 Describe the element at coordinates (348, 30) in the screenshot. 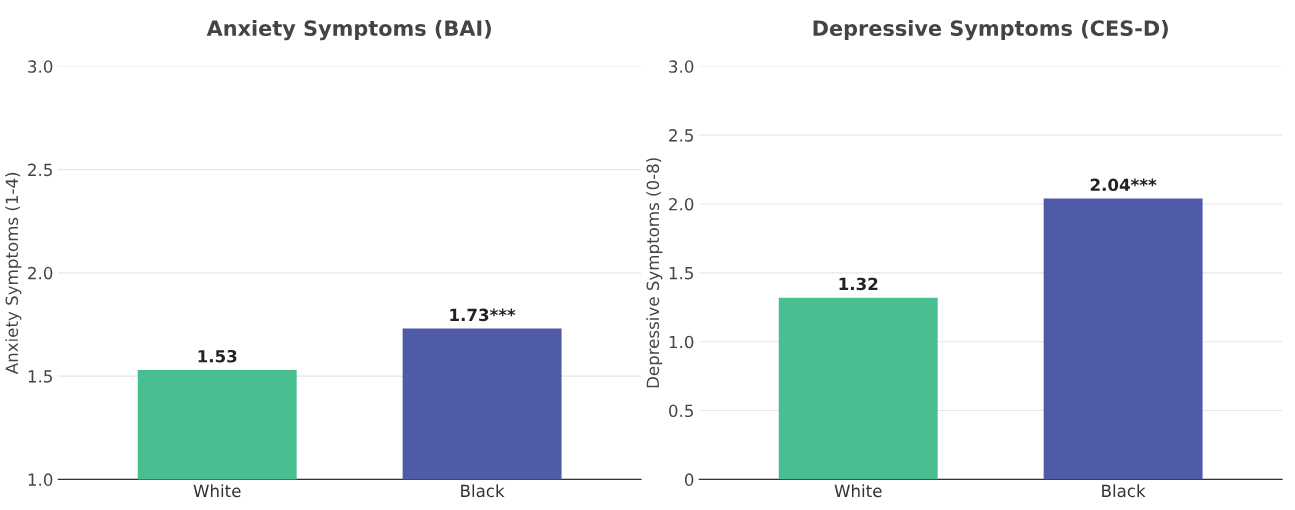

I see `chart-title: Anxiety Symptoms (BAI)` at that location.